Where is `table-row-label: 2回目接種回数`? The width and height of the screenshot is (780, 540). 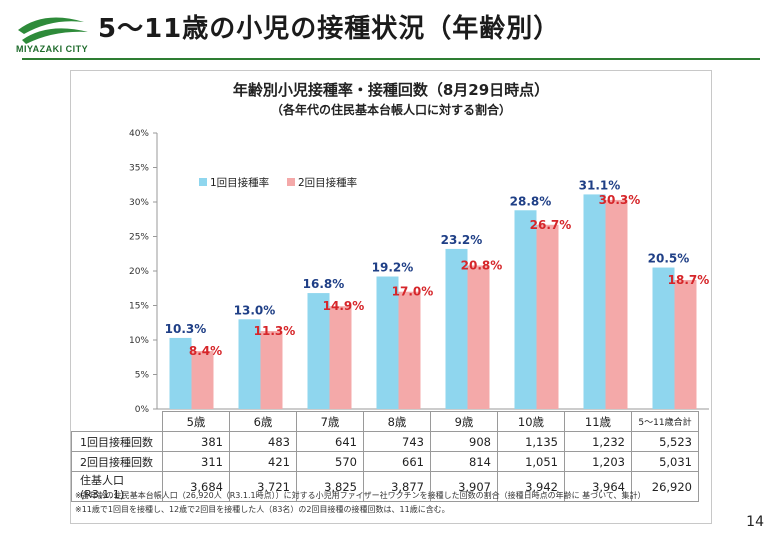
table-row-label: 2回目接種回数 is located at coordinates (117, 461).